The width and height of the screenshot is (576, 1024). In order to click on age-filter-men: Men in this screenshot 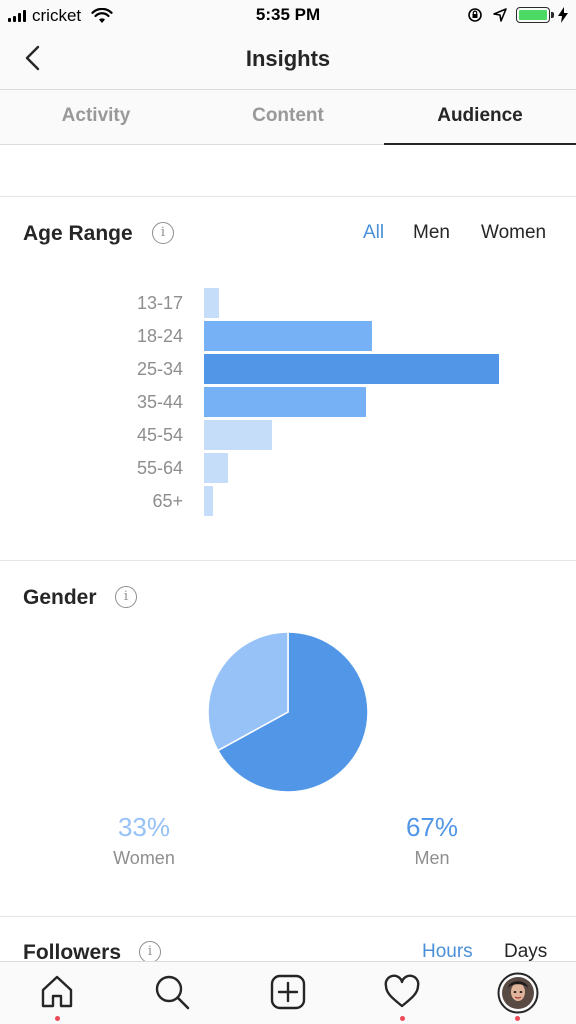, I will do `click(431, 233)`.